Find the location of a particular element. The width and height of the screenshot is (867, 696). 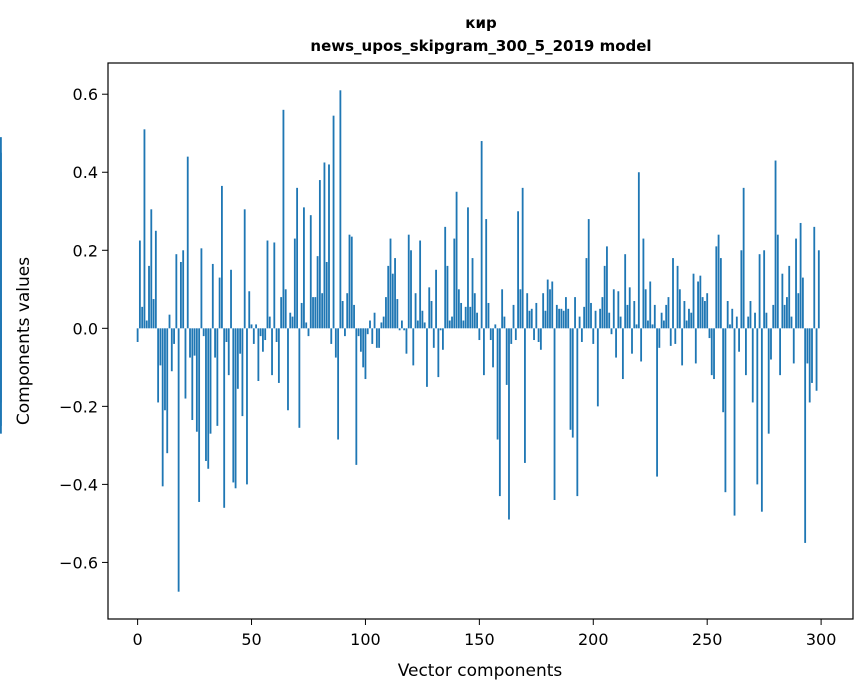

x-tick-label: 300 is located at coordinates (821, 639).